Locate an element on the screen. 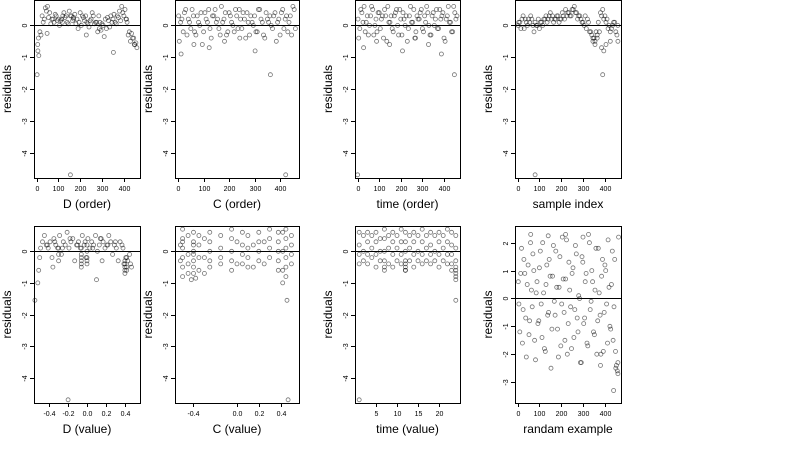  plot-frame is located at coordinates (237, 89).